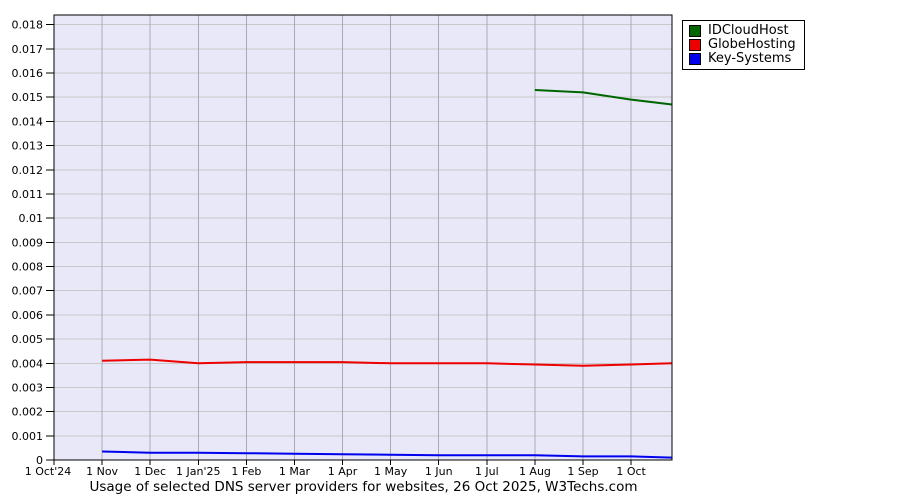  I want to click on legend-label: GlobeHosting, so click(752, 44).